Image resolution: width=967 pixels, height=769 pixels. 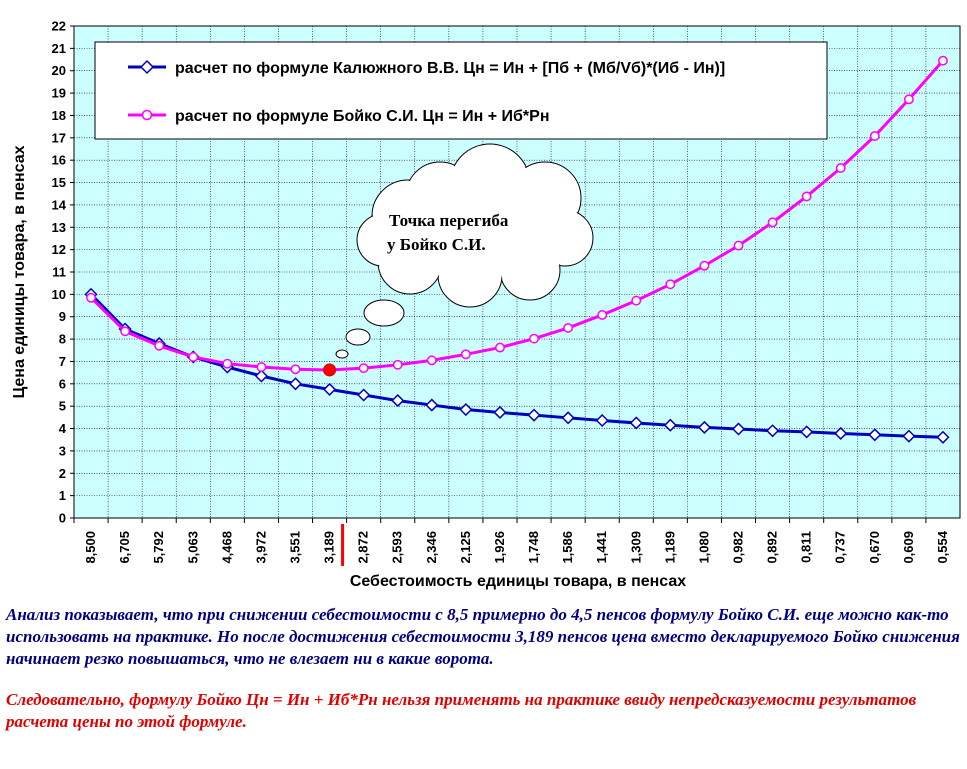 What do you see at coordinates (59, 272) in the screenshot?
I see `y-tick-label: 11` at bounding box center [59, 272].